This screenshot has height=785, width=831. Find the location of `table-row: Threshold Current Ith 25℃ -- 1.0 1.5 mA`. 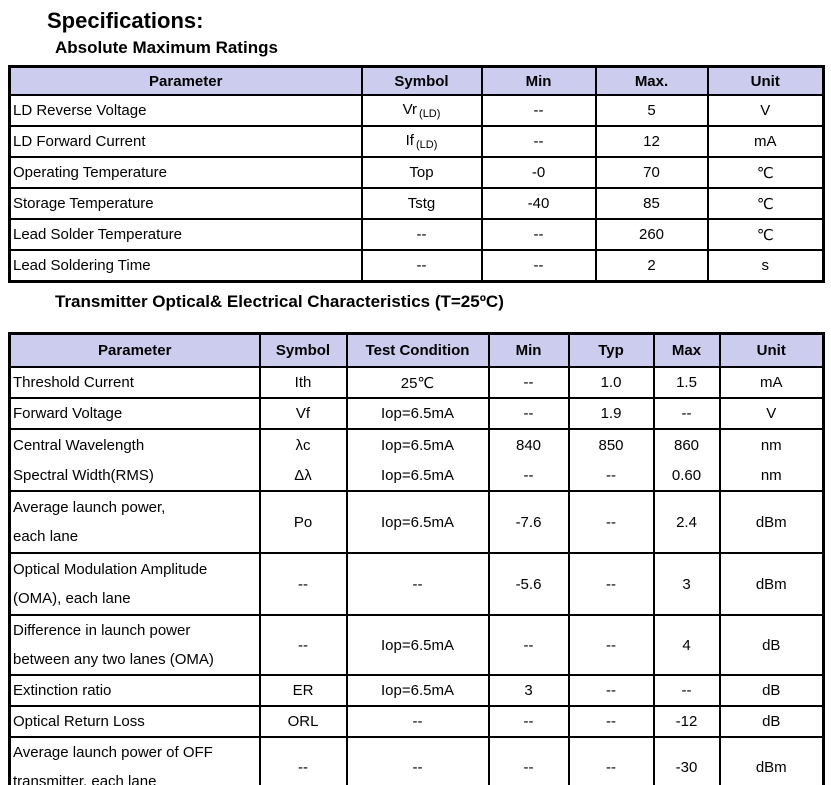

table-row: Threshold Current Ith 25℃ -- 1.0 1.5 mA is located at coordinates (416, 382).